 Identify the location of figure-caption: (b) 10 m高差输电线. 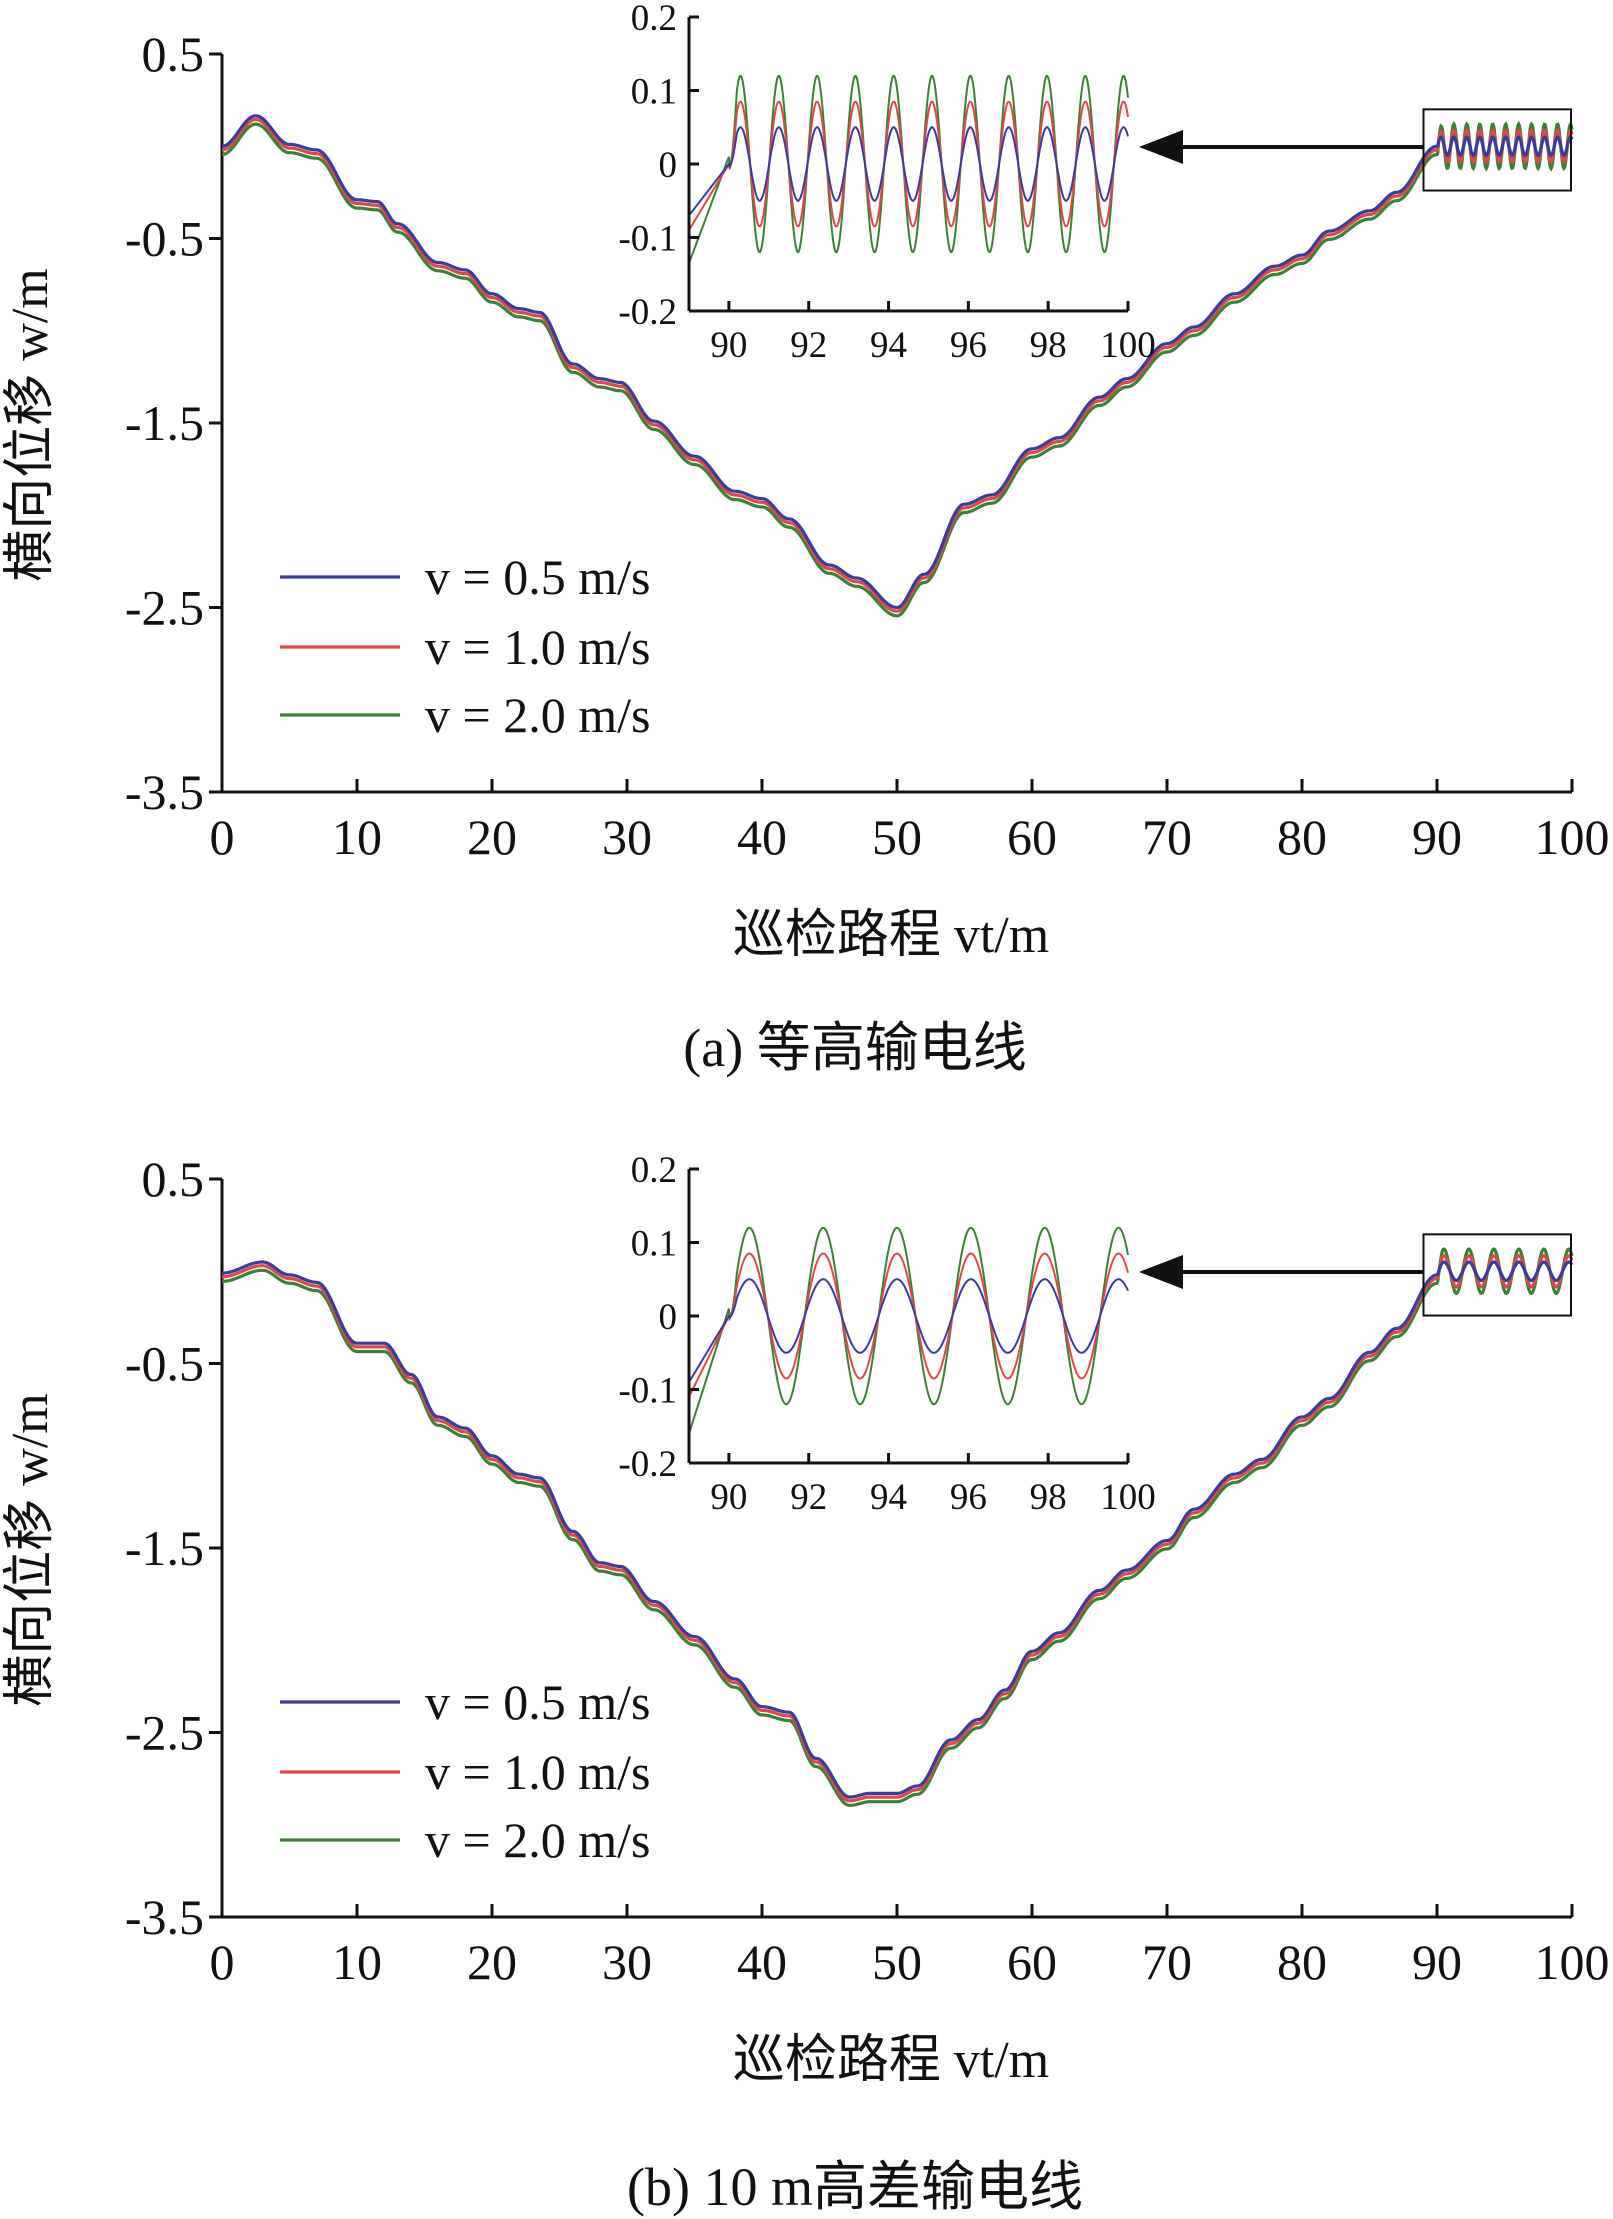
(855, 2187).